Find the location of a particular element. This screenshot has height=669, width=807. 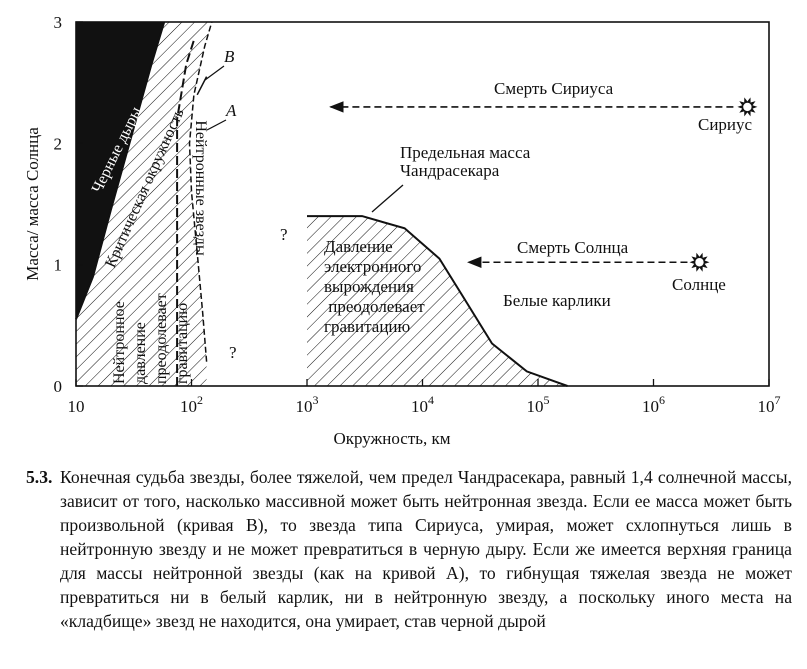

sirius-death-label: Смерть Сириуса is located at coordinates (554, 88).